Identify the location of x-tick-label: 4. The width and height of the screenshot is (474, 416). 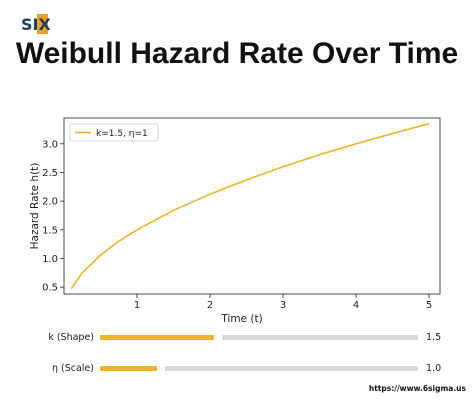
(356, 305).